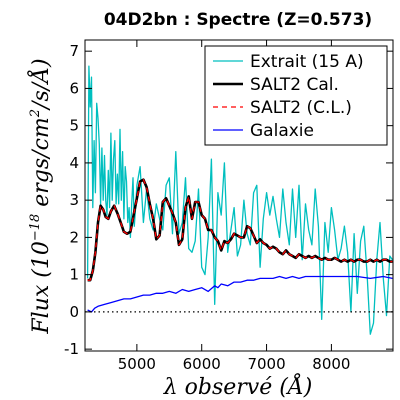 The width and height of the screenshot is (400, 400). What do you see at coordinates (71, 349) in the screenshot?
I see `y-tick-label: -1` at bounding box center [71, 349].